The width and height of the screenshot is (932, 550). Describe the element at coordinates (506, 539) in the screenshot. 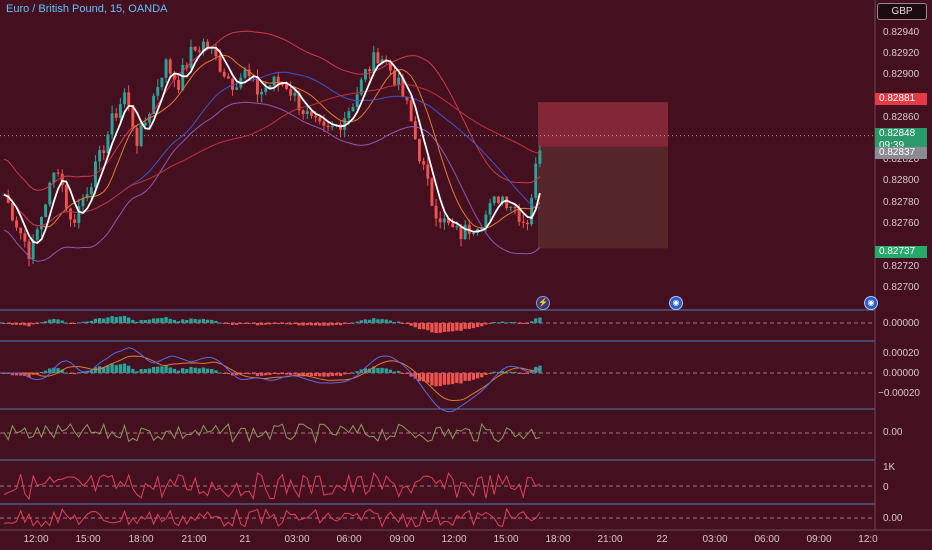

I see `time-tick: 15:00` at that location.